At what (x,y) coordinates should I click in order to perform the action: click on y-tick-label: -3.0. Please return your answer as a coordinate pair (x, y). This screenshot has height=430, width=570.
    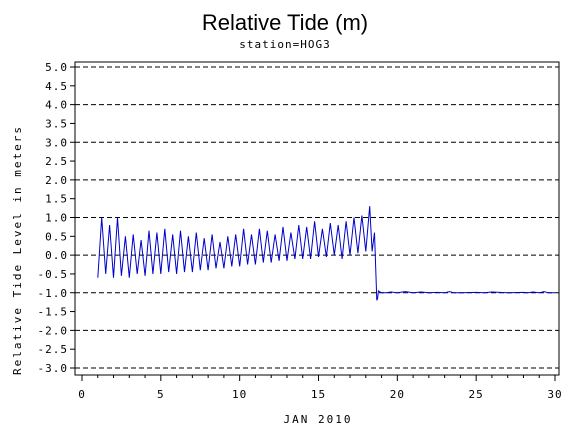
    Looking at the image, I should click on (53, 368).